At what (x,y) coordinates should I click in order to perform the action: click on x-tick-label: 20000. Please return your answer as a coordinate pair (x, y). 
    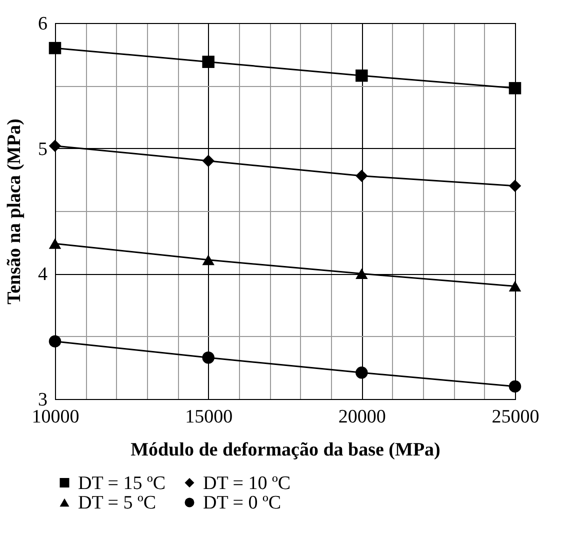
    Looking at the image, I should click on (362, 417).